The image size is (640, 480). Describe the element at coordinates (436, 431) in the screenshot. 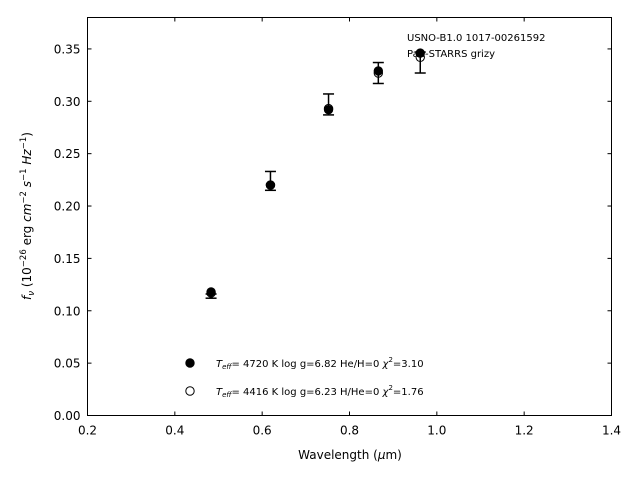

I see `x-tick-label: 1.0` at that location.